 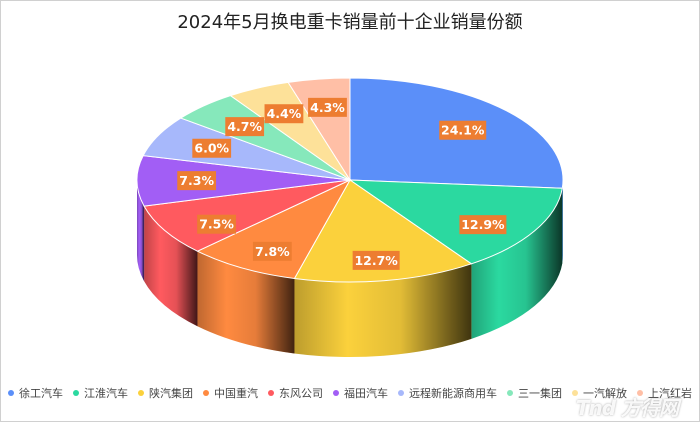 What do you see at coordinates (171, 393) in the screenshot?
I see `legend-label: 陕汽集团` at bounding box center [171, 393].